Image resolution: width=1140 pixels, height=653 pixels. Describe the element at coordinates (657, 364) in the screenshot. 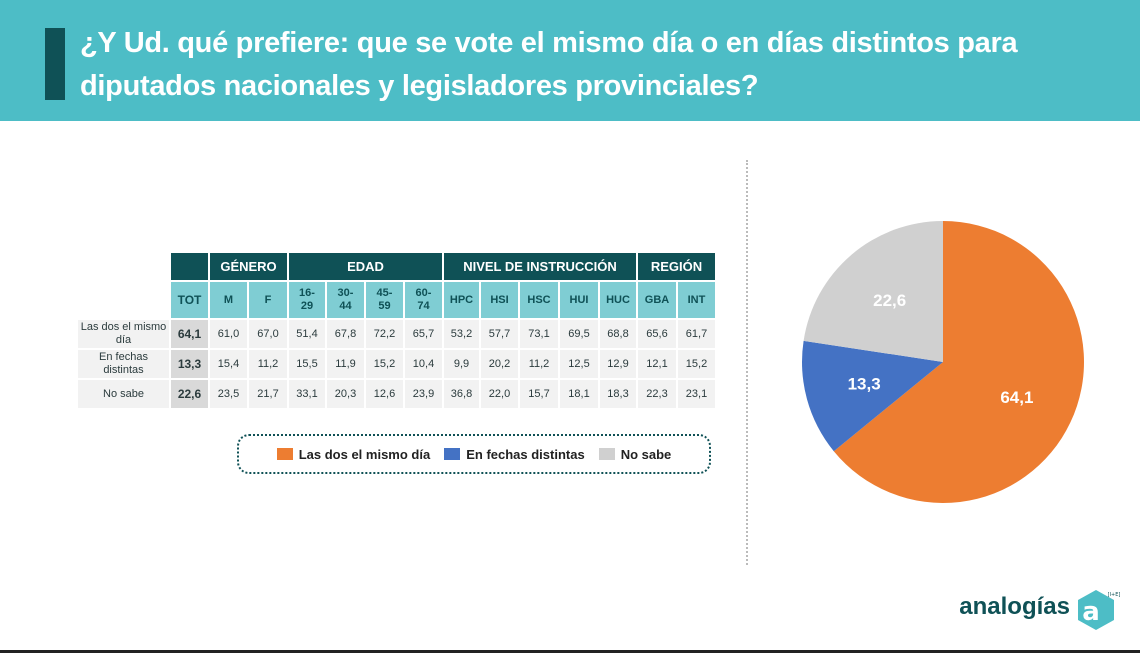

I see `table-cell: 12,1` at that location.